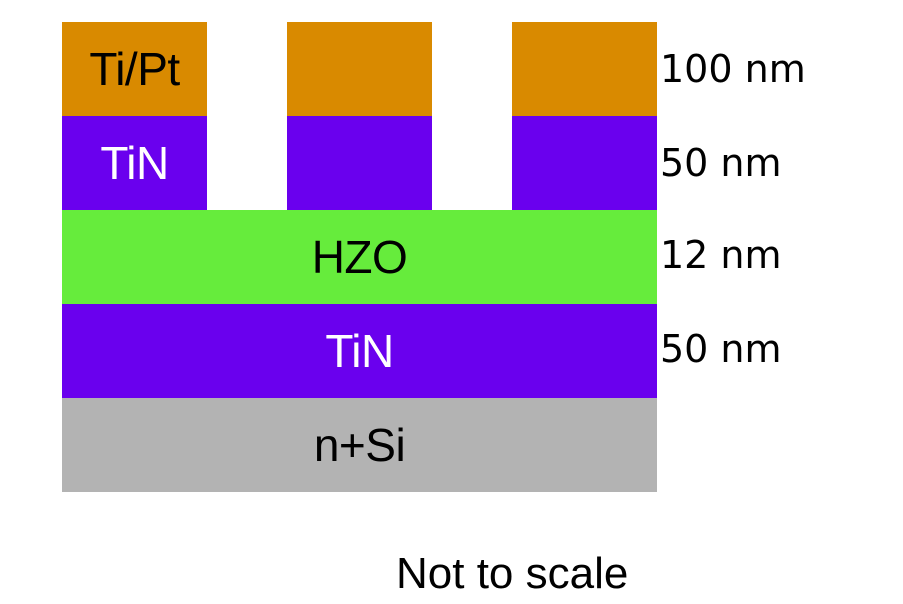  I want to click on n-si-label: n+Si, so click(359, 445).